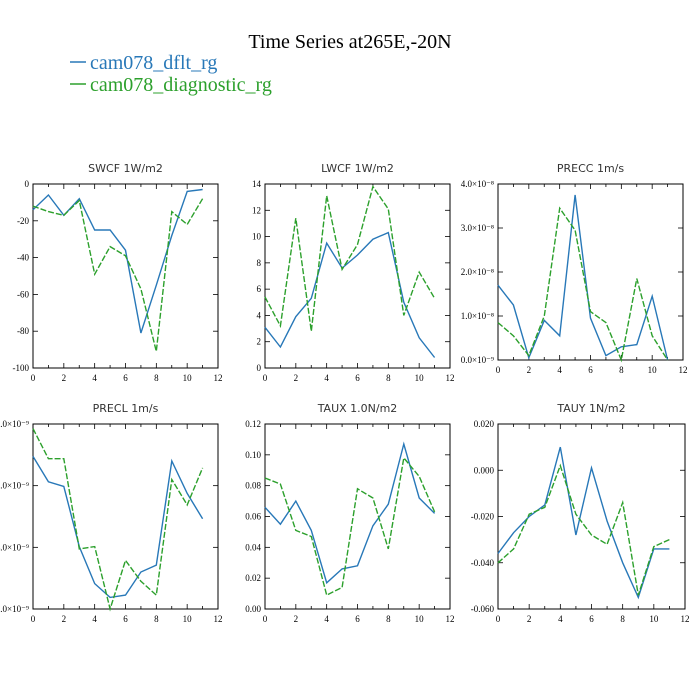 The width and height of the screenshot is (700, 700). I want to click on y-tick-label: 8.0×10⁻⁹, so click(14, 424).